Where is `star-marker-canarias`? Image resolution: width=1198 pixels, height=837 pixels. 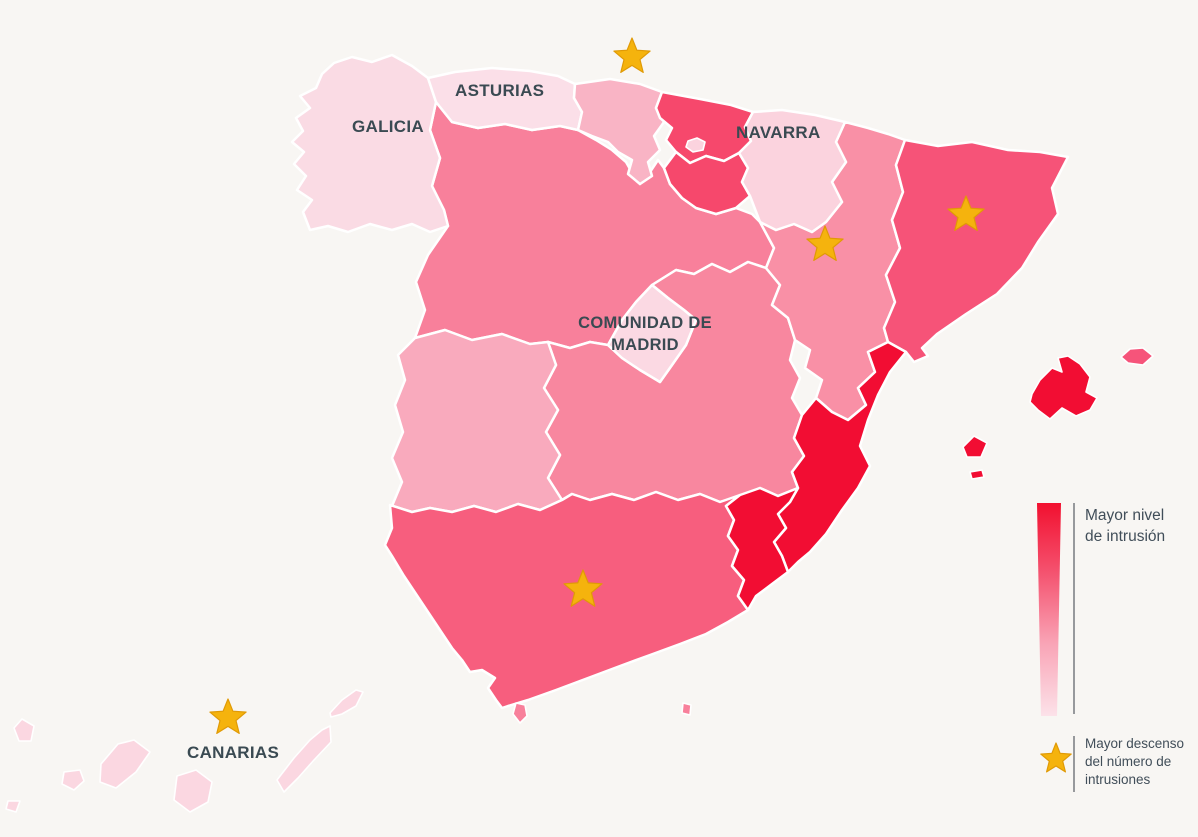
star-marker-canarias is located at coordinates (228, 716).